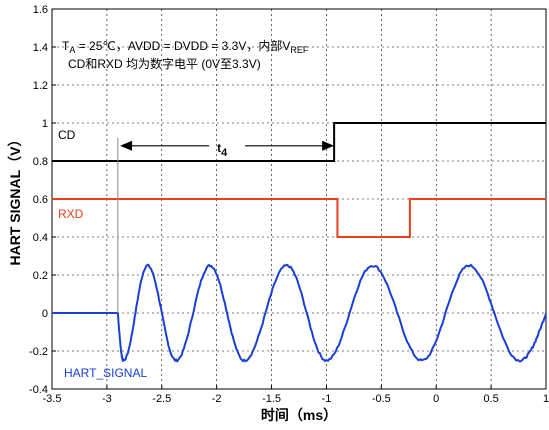 The height and width of the screenshot is (430, 549). Describe the element at coordinates (105, 373) in the screenshot. I see `series-label-hart-signal: HART_SIGNAL` at that location.